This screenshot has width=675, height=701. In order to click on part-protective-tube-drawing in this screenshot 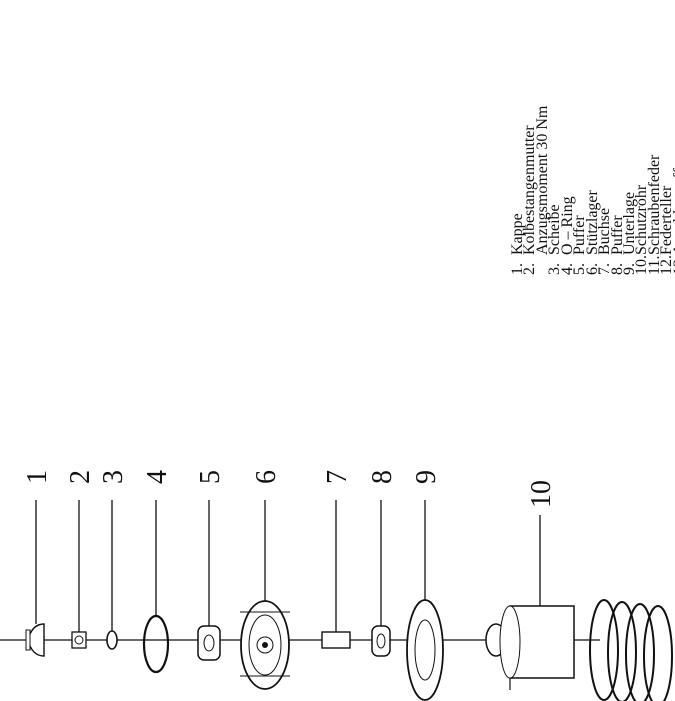, I will do `click(530, 642)`.